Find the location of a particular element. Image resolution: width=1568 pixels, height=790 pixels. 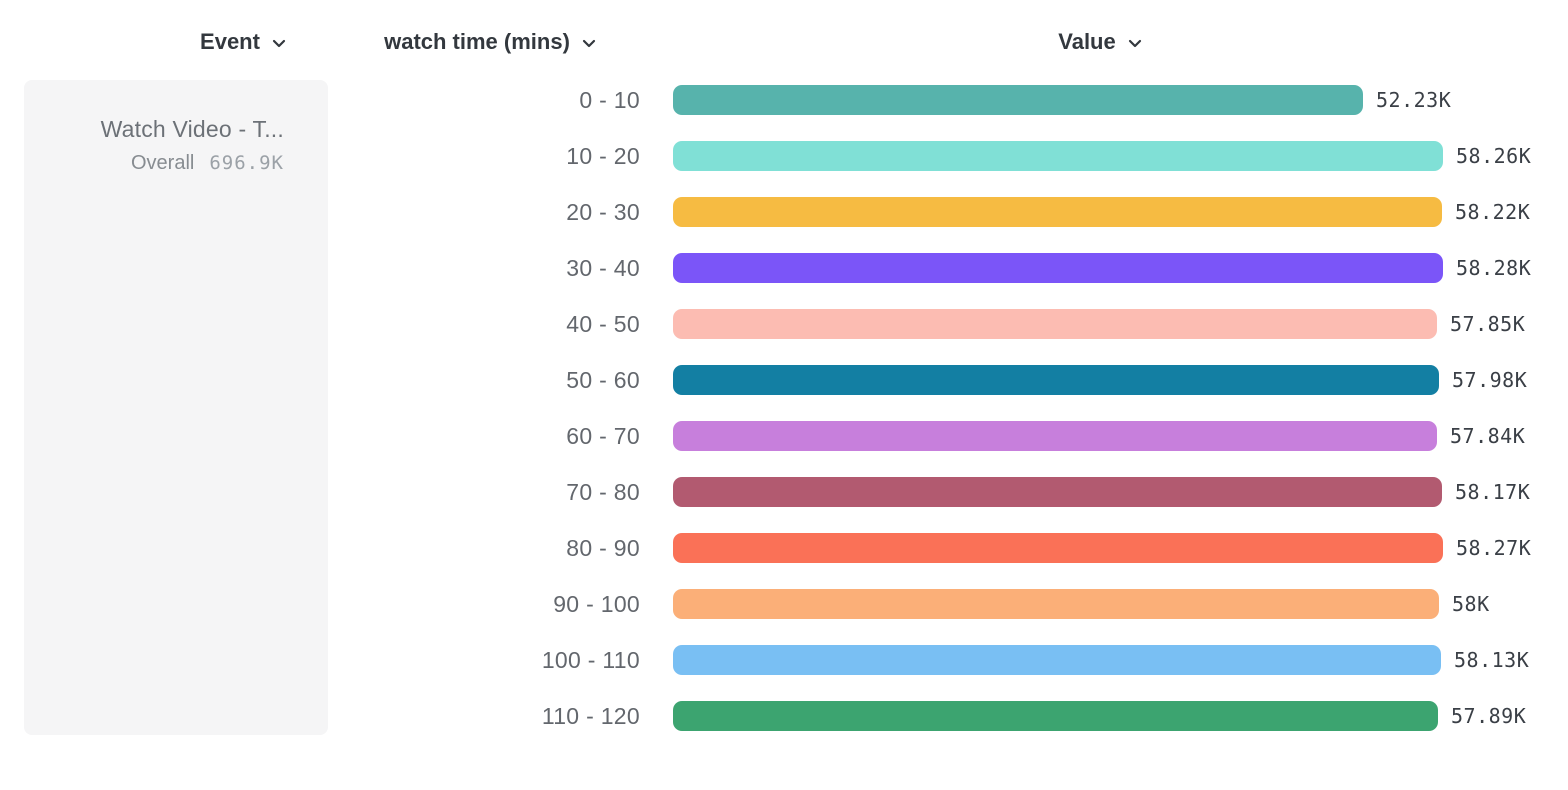

chart-row: 40 - 50 57.85K is located at coordinates (784, 324).